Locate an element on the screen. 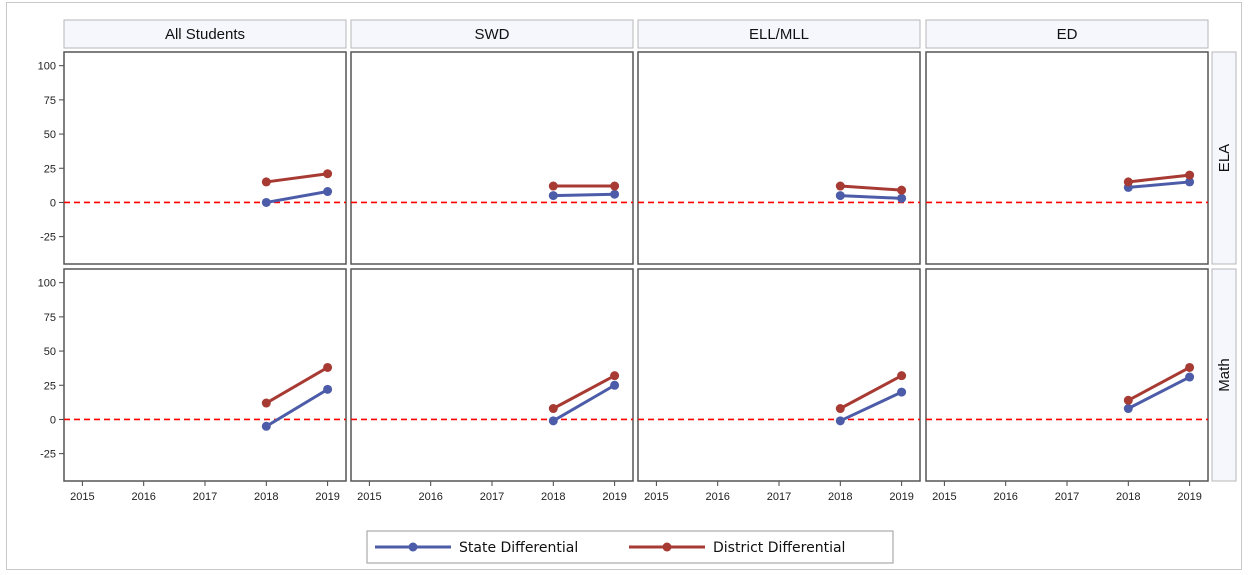  y-tick-label: 25 is located at coordinates (50, 169).